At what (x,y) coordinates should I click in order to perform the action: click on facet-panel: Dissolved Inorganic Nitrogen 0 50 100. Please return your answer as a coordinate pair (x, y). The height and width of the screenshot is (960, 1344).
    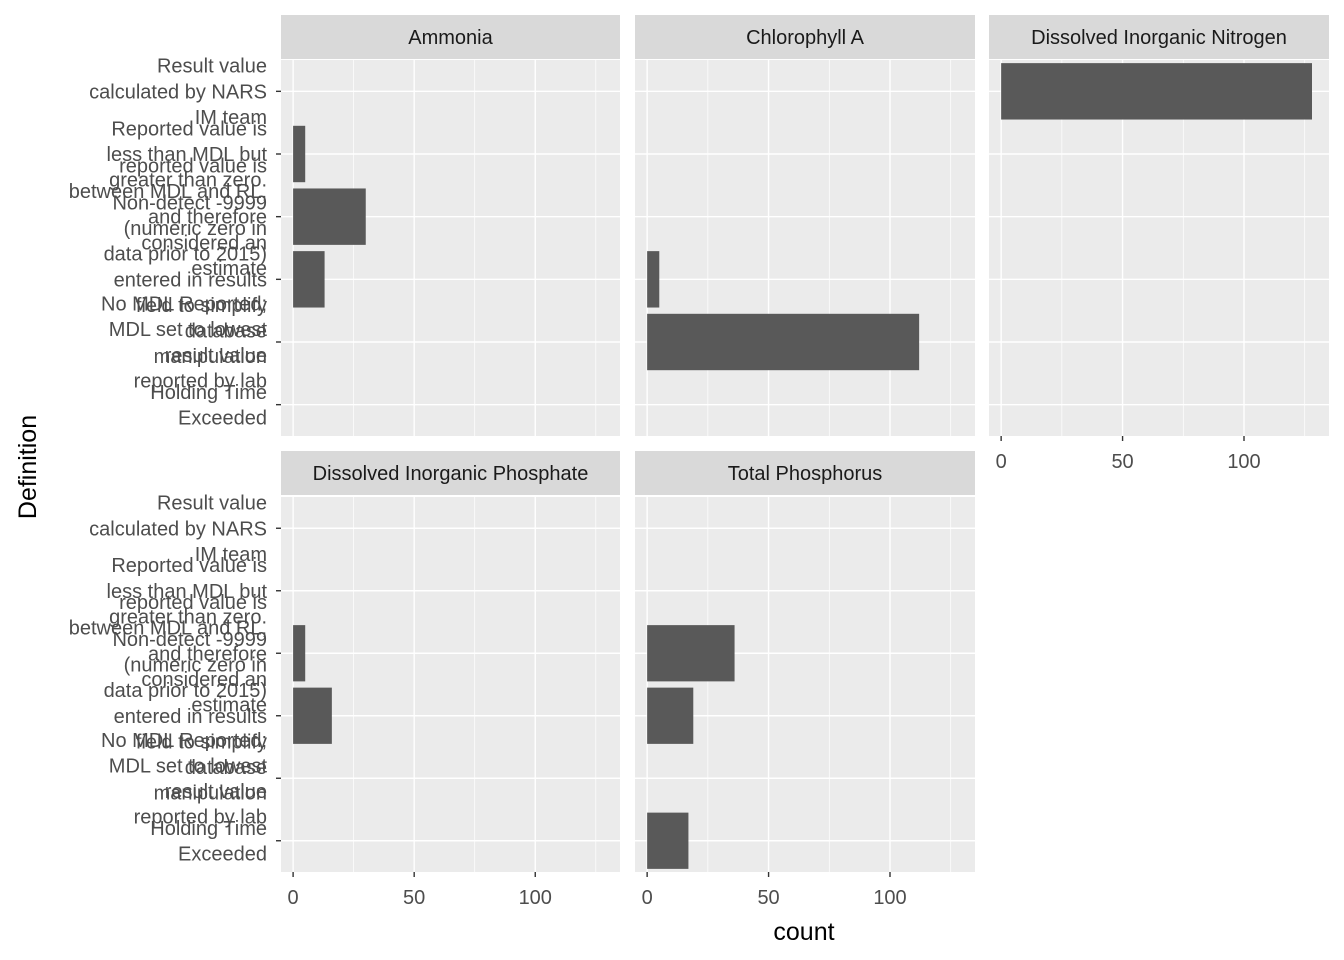
    Looking at the image, I should click on (1159, 244).